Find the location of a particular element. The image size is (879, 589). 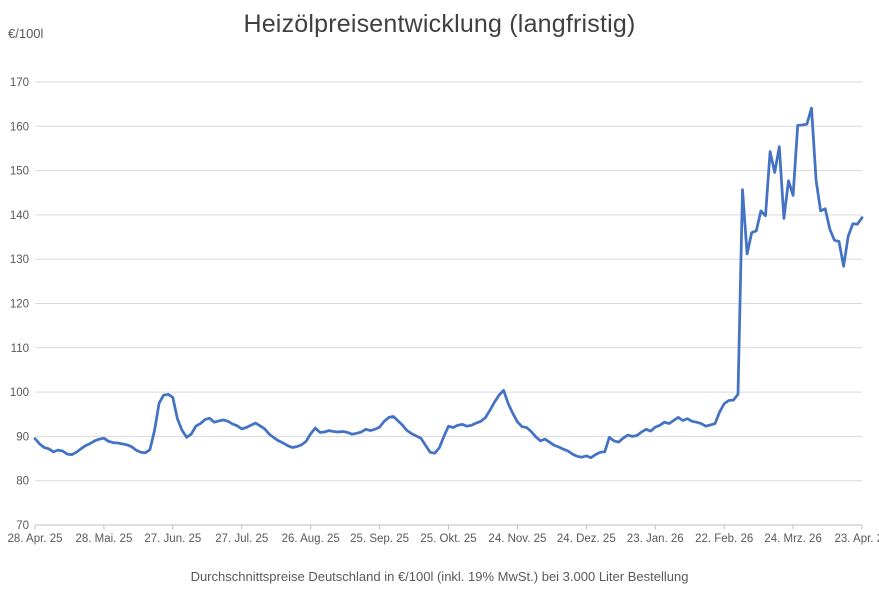

y-axis-tick-label: 170 is located at coordinates (19, 83).